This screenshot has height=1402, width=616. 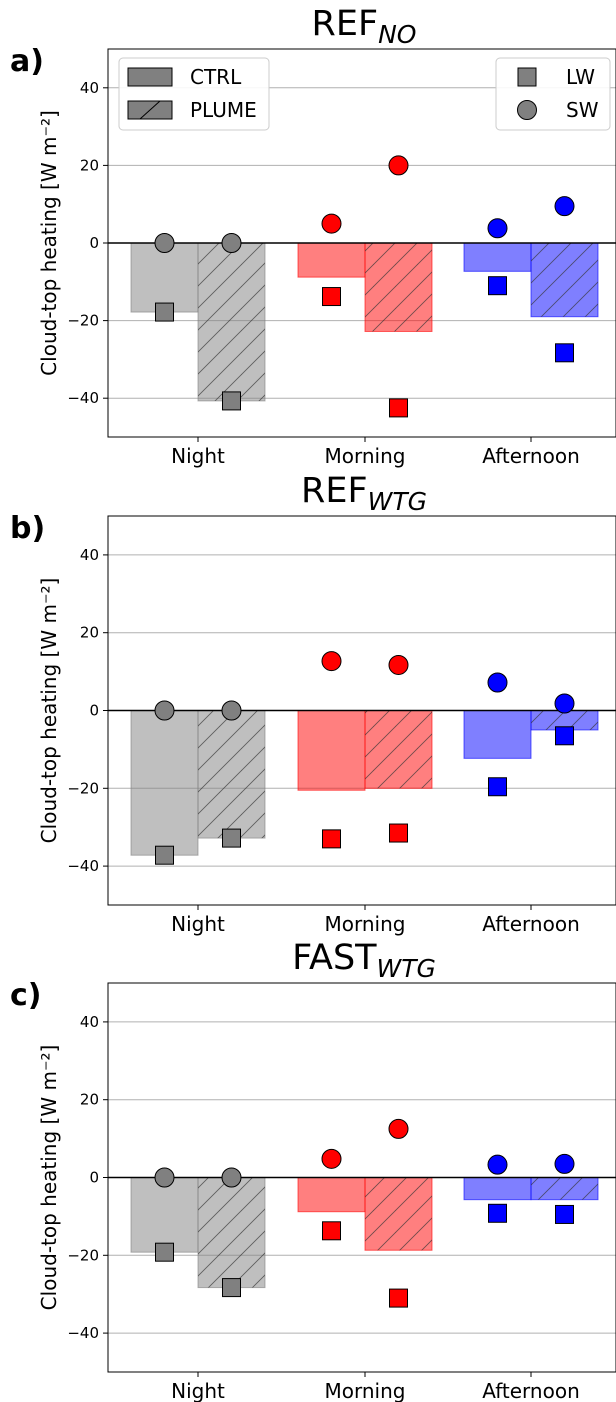 What do you see at coordinates (150, 110) in the screenshot?
I see `legend-plume-hatch` at bounding box center [150, 110].